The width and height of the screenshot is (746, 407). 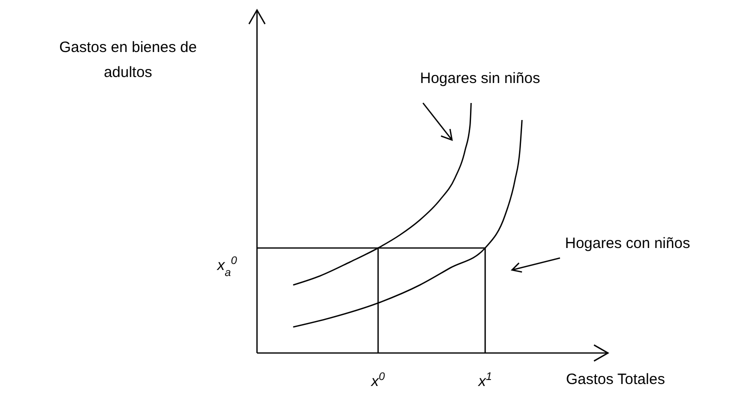 What do you see at coordinates (480, 78) in the screenshot?
I see `series-label: Hogares sin niños` at bounding box center [480, 78].